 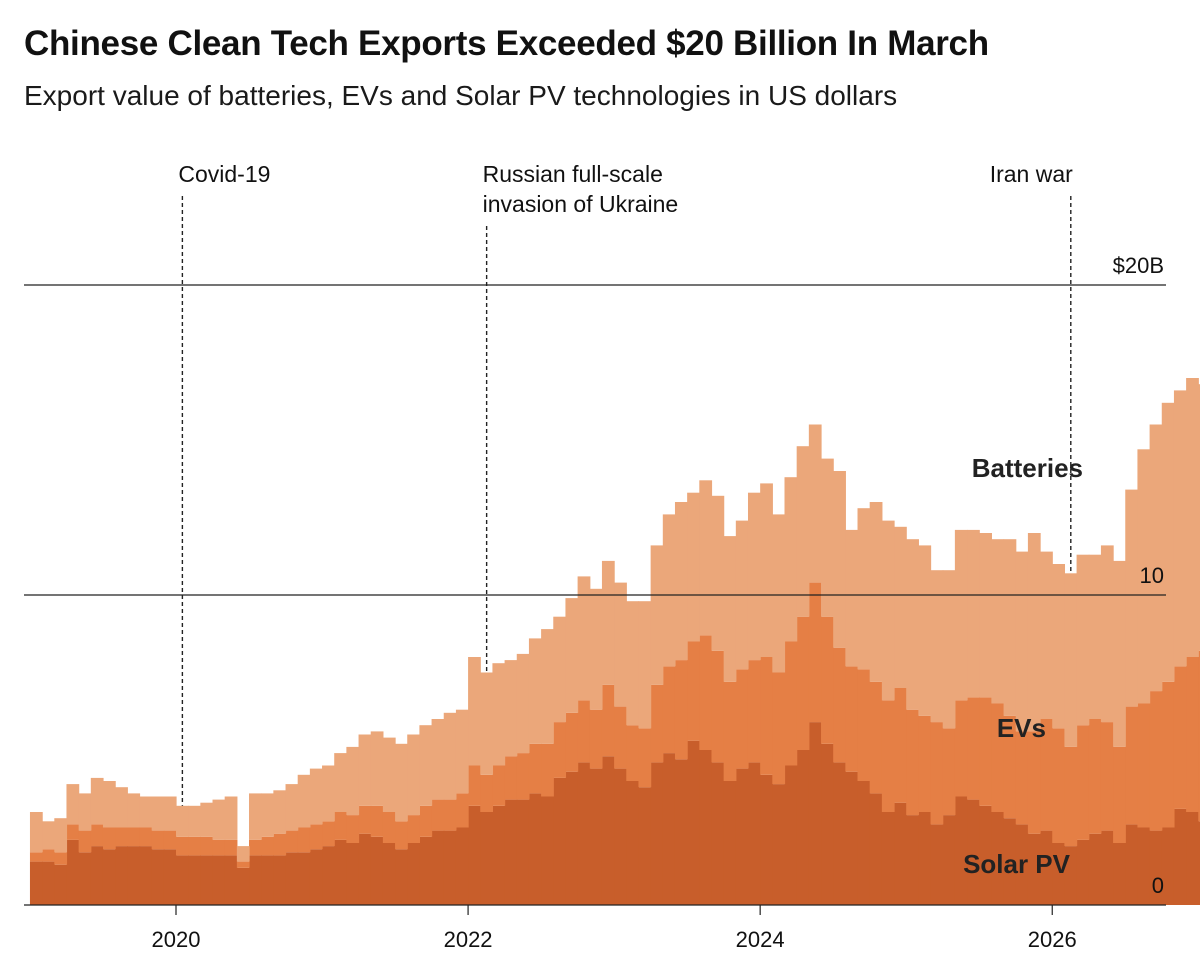 What do you see at coordinates (1158, 885) in the screenshot?
I see `y-tick-label: 0` at bounding box center [1158, 885].